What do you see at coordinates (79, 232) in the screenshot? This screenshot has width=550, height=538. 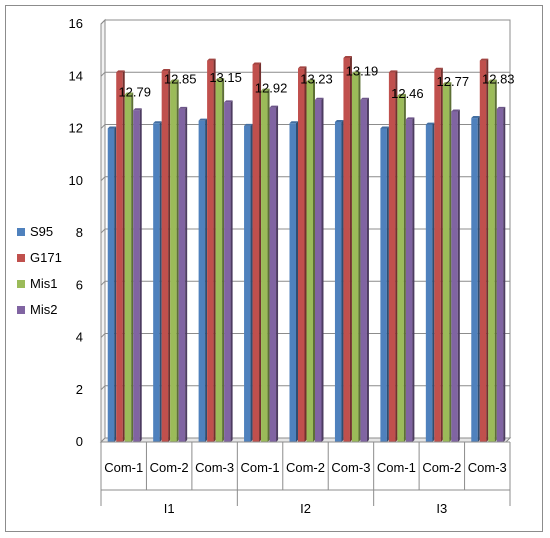 I see `y-tick-label: 8` at bounding box center [79, 232].